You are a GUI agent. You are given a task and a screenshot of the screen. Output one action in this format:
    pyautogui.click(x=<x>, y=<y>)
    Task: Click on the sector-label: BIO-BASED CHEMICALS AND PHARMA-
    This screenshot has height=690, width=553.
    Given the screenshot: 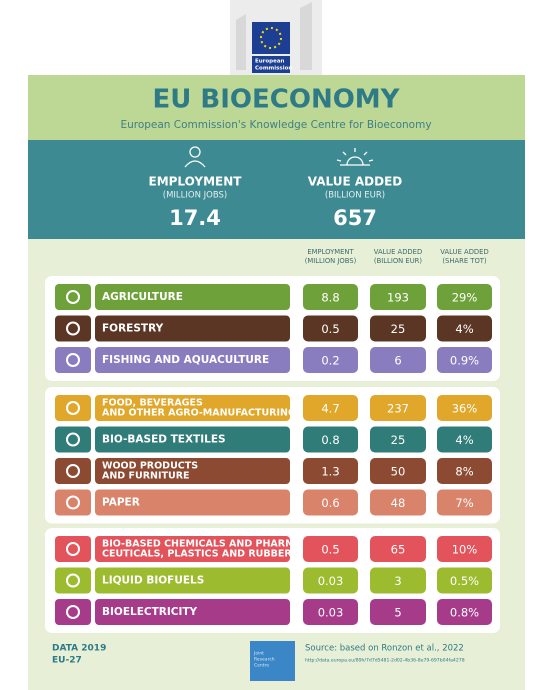 What is the action you would take?
    pyautogui.click(x=204, y=544)
    